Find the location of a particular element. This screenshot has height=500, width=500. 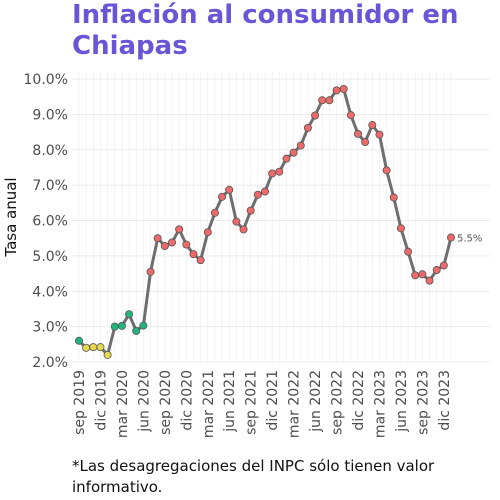

x-tick-label: jun 2021 is located at coordinates (230, 401).